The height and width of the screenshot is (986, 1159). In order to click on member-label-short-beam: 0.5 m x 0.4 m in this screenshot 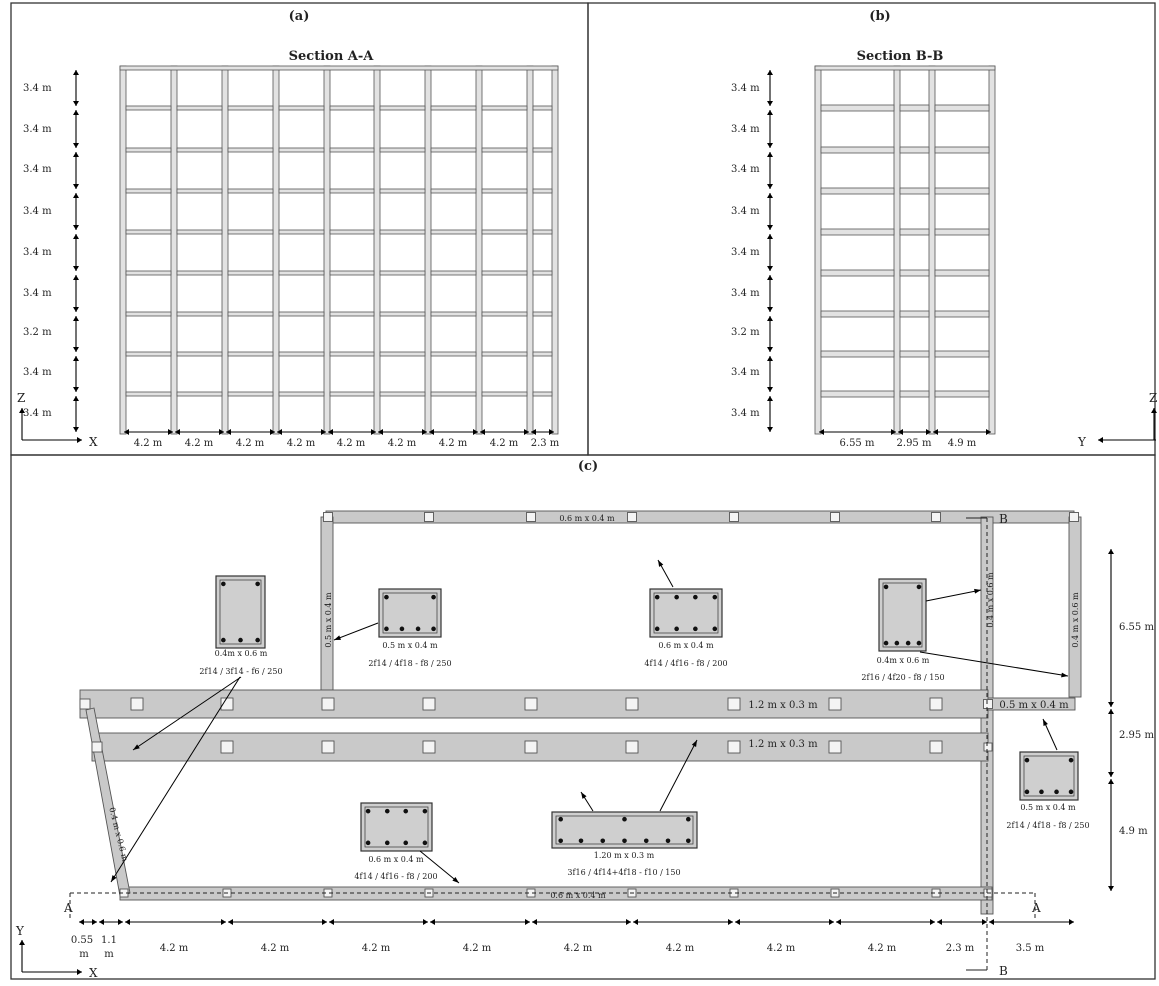, I will do `click(1034, 705)`.